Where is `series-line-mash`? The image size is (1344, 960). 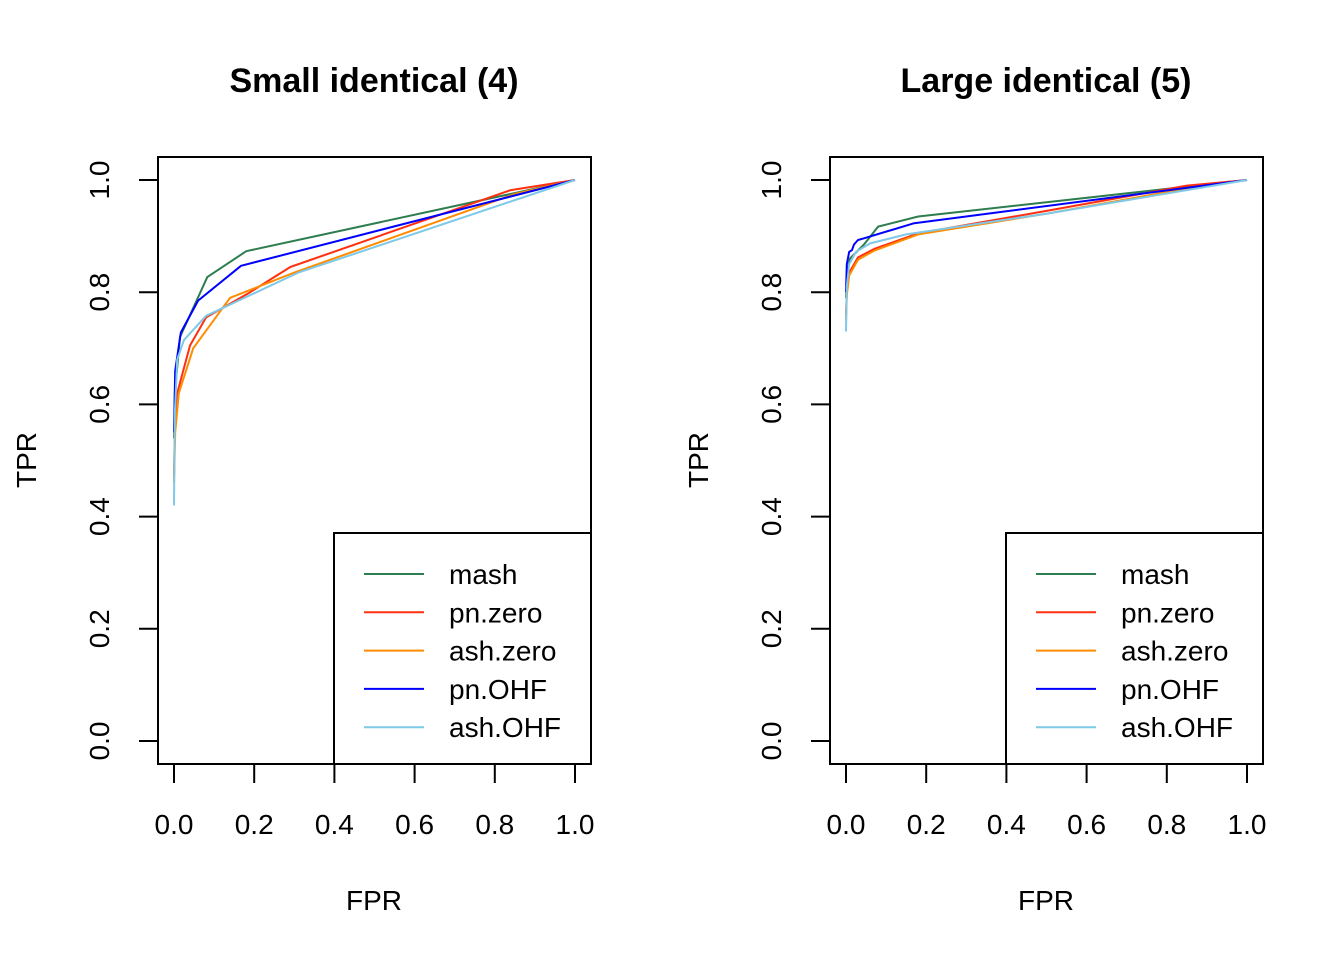
series-line-mash is located at coordinates (374, 309).